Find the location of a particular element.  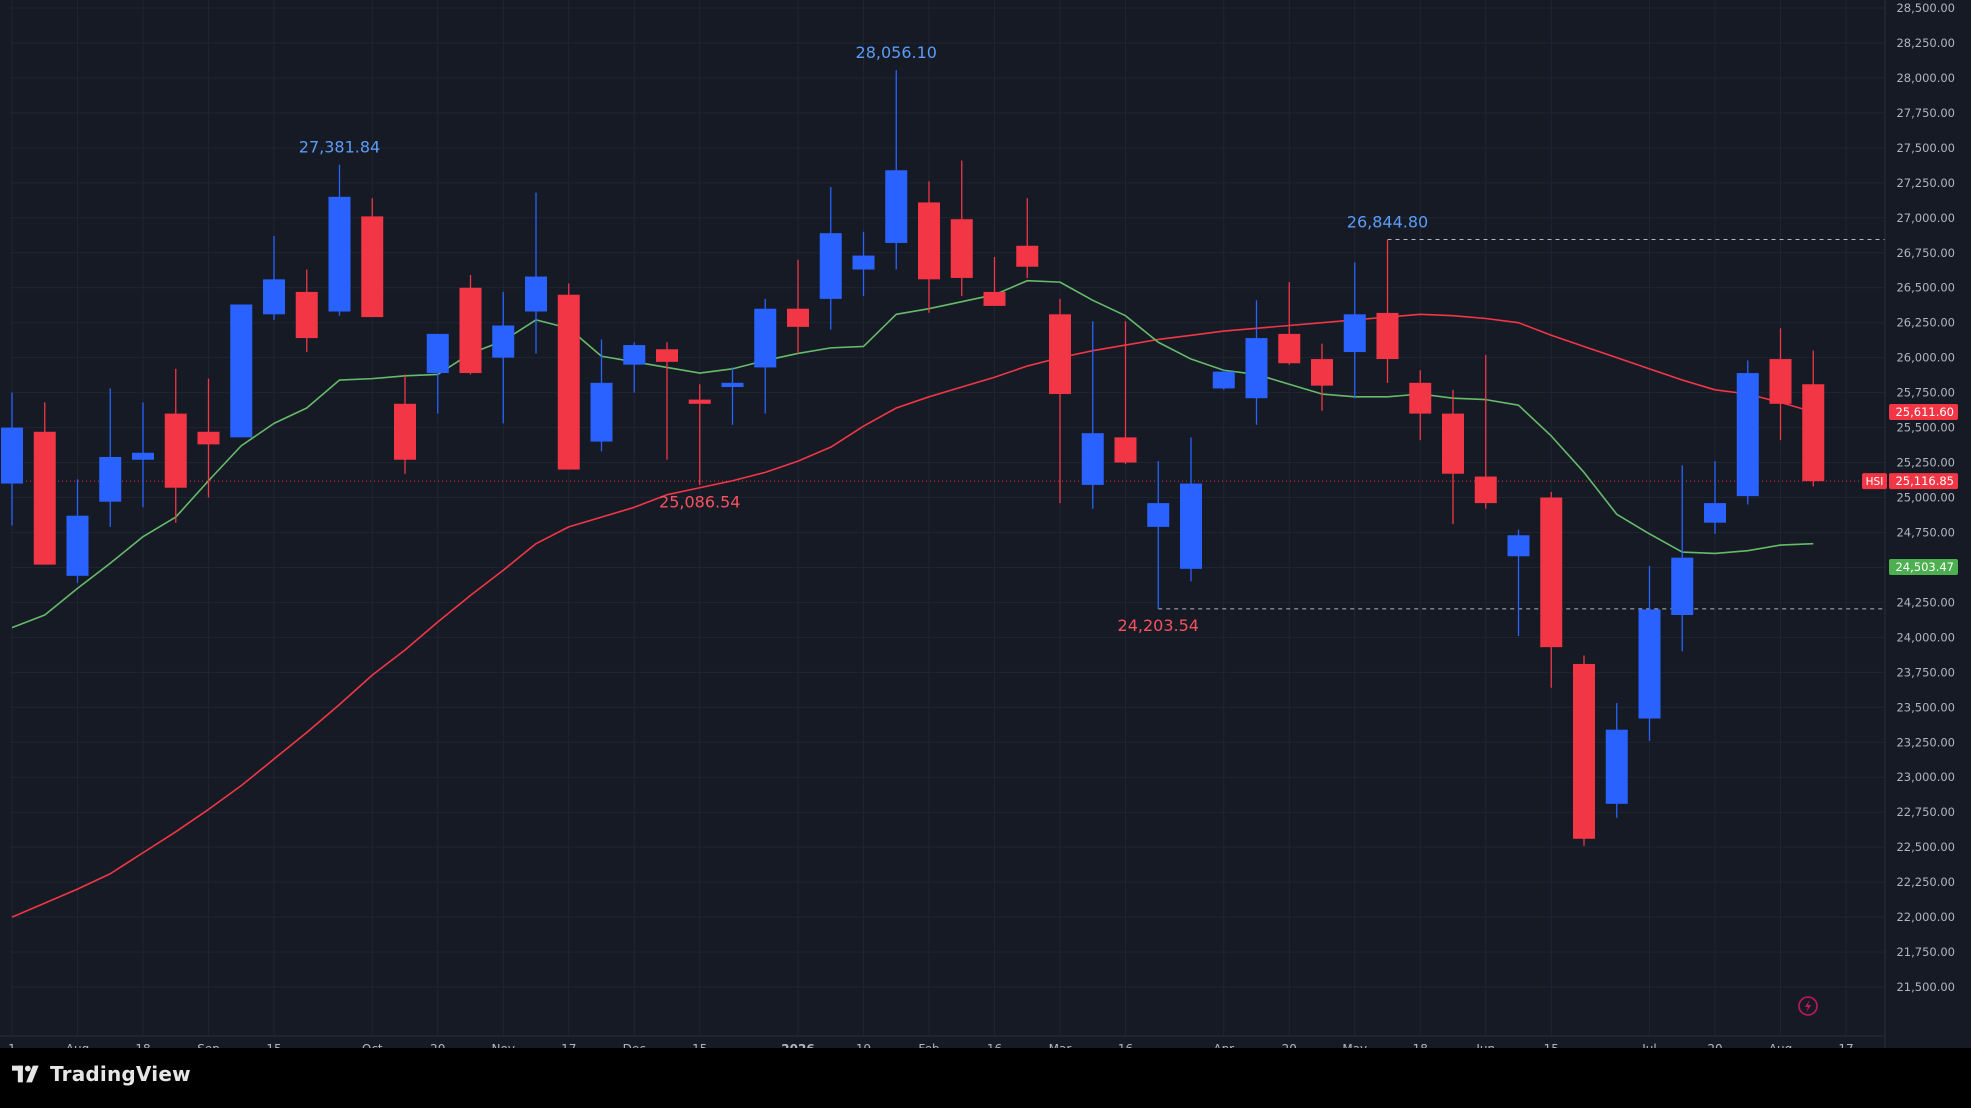

price-axis is located at coordinates (1928, 524).